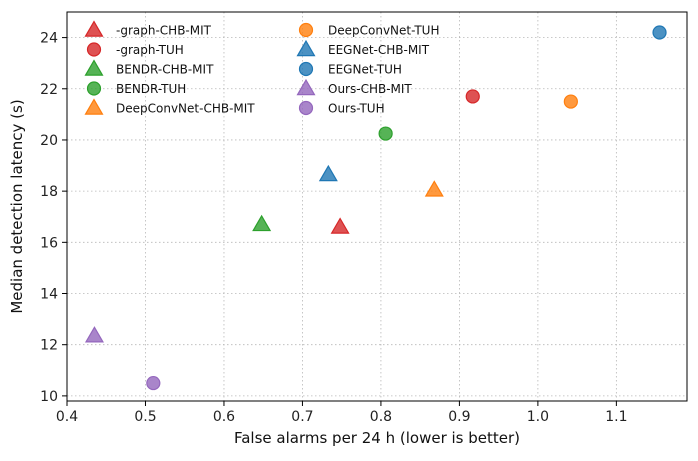  I want to click on y-tick-label: 12, so click(49, 346).